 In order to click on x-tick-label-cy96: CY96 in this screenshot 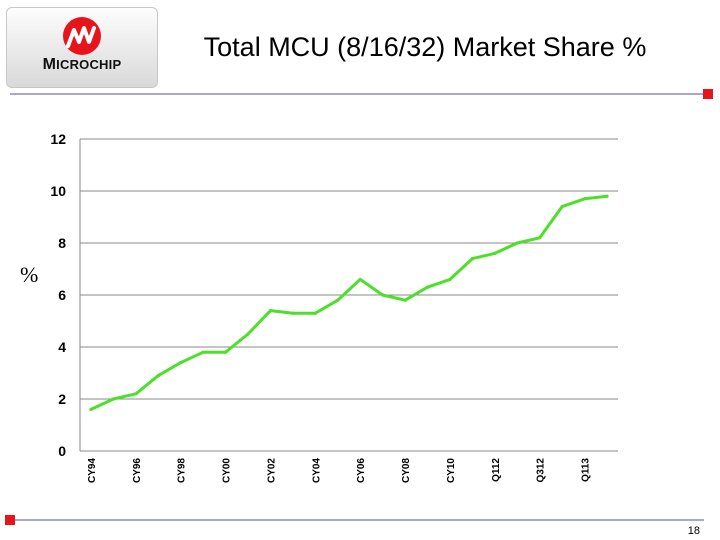, I will do `click(137, 470)`.